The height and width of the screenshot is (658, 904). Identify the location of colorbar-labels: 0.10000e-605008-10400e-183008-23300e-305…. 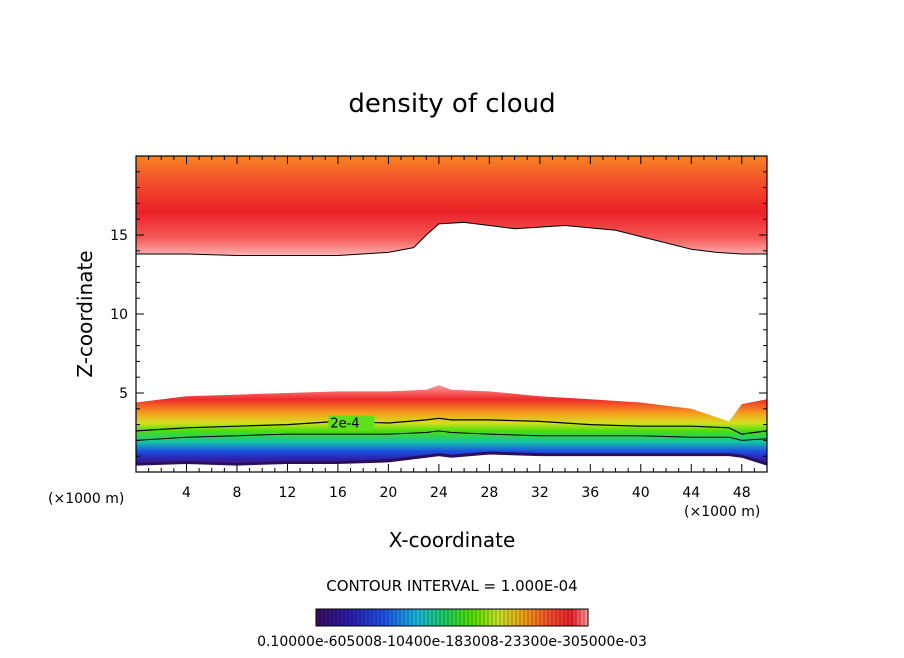
(452, 642).